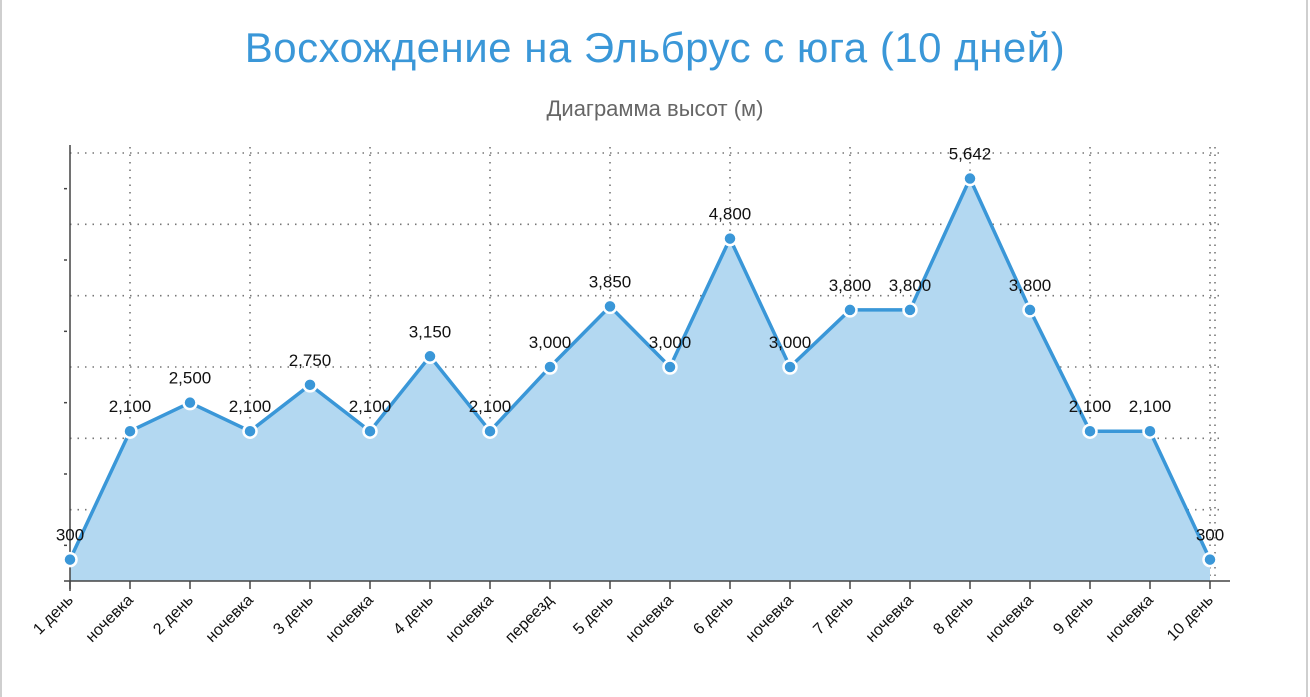 Image resolution: width=1310 pixels, height=697 pixels. I want to click on data-label: 3,150, so click(430, 331).